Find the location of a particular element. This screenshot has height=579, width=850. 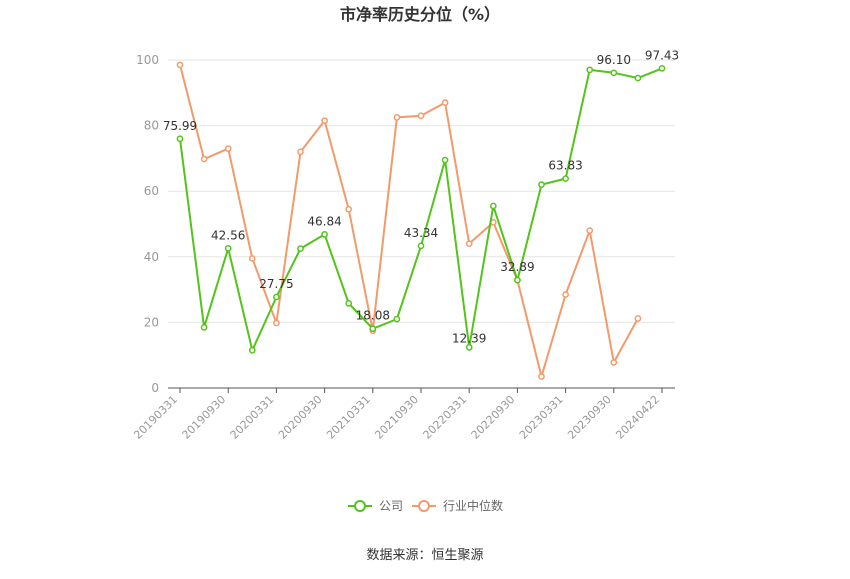

x-tick-label: 20190930 is located at coordinates (204, 417).